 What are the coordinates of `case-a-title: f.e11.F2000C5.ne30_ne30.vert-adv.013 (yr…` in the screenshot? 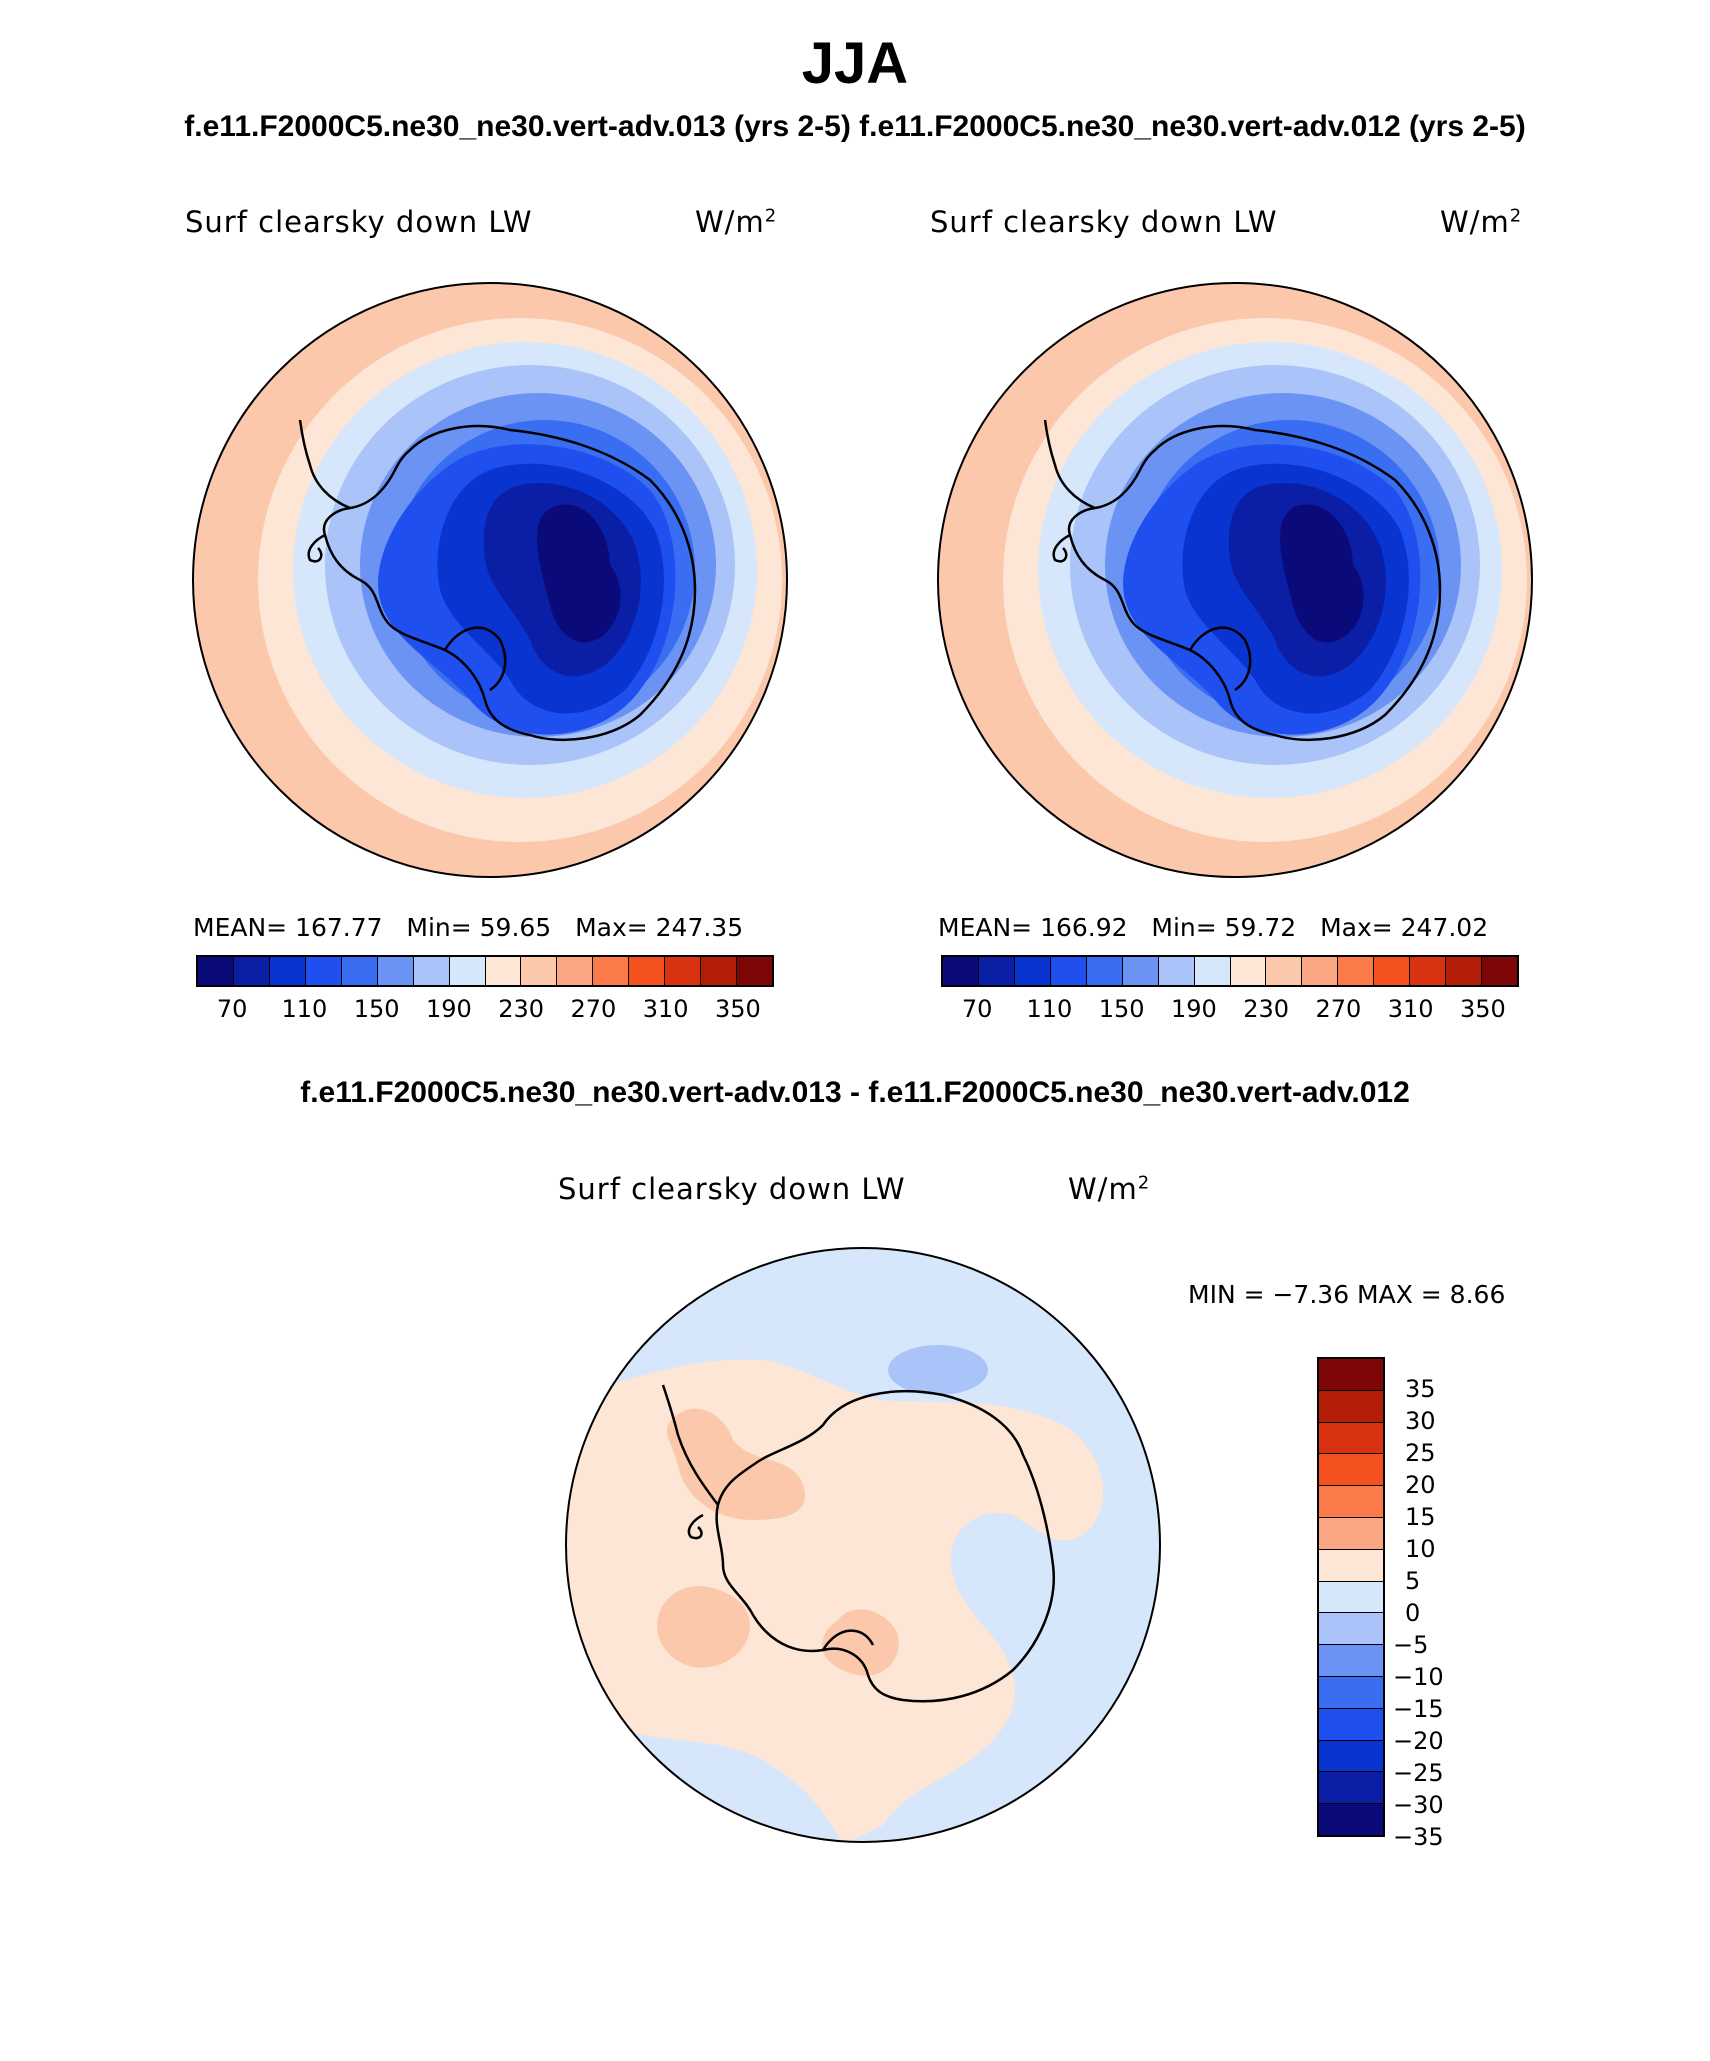 It's located at (517, 126).